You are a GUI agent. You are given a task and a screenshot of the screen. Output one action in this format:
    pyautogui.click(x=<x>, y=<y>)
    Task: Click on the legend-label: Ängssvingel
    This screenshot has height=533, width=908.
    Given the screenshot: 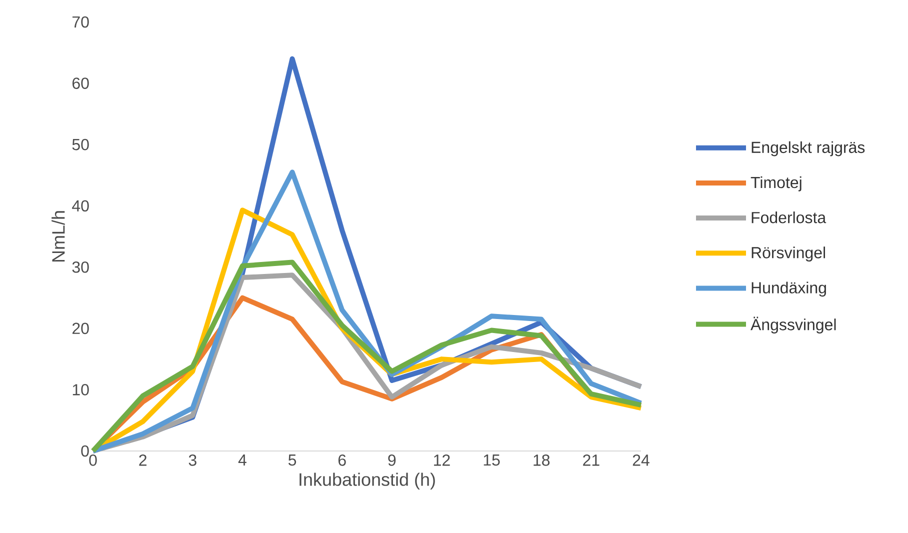 What is the action you would take?
    pyautogui.click(x=793, y=325)
    